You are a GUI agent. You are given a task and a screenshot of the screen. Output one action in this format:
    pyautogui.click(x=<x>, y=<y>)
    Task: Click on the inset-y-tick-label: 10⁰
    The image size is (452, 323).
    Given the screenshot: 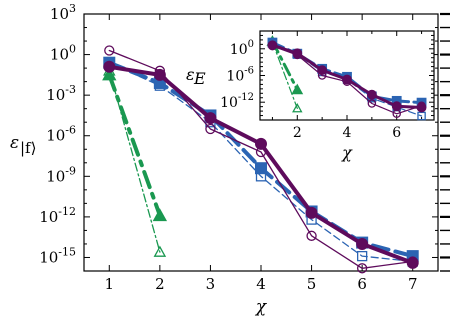 What is the action you would take?
    pyautogui.click(x=242, y=48)
    